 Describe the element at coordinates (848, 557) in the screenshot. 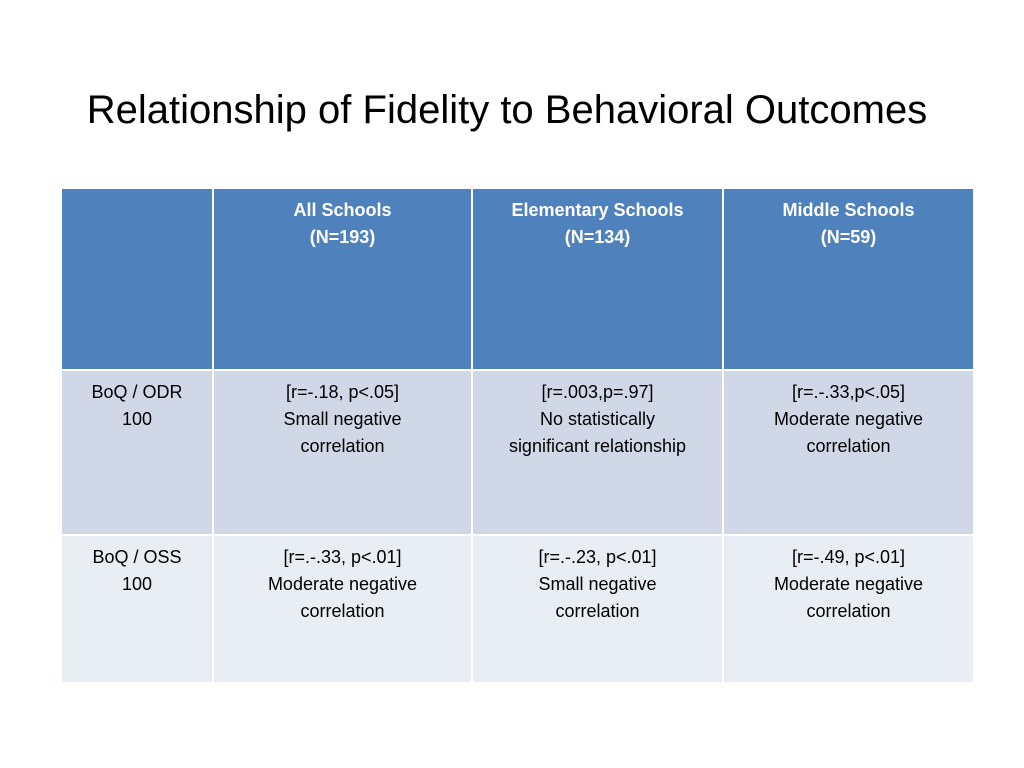

I see `cell-stat: [r=-.49, p<.01]` at that location.